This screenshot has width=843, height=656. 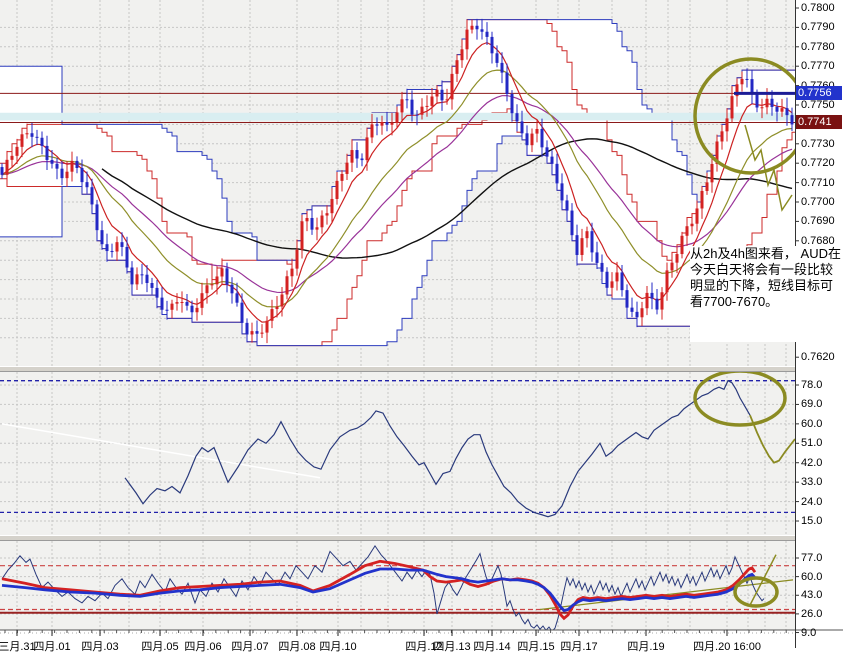 I want to click on olive-circle-main, so click(x=744, y=116).